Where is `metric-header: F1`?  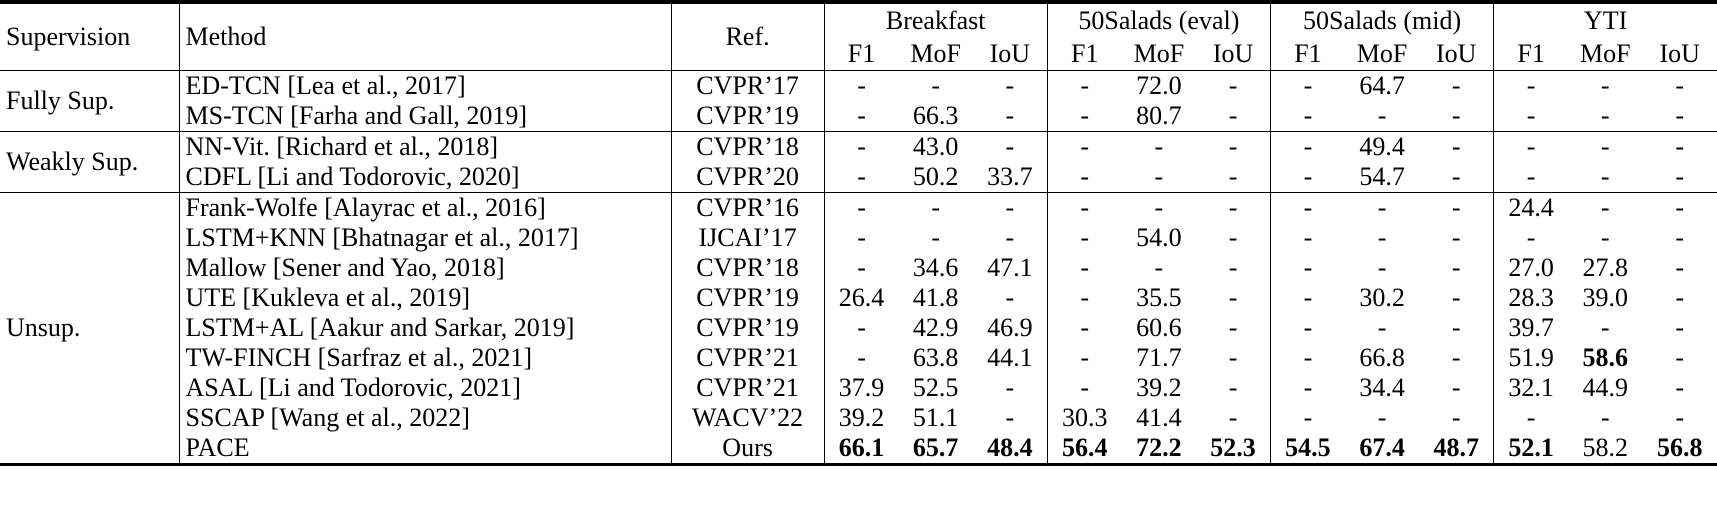 metric-header: F1 is located at coordinates (1531, 54).